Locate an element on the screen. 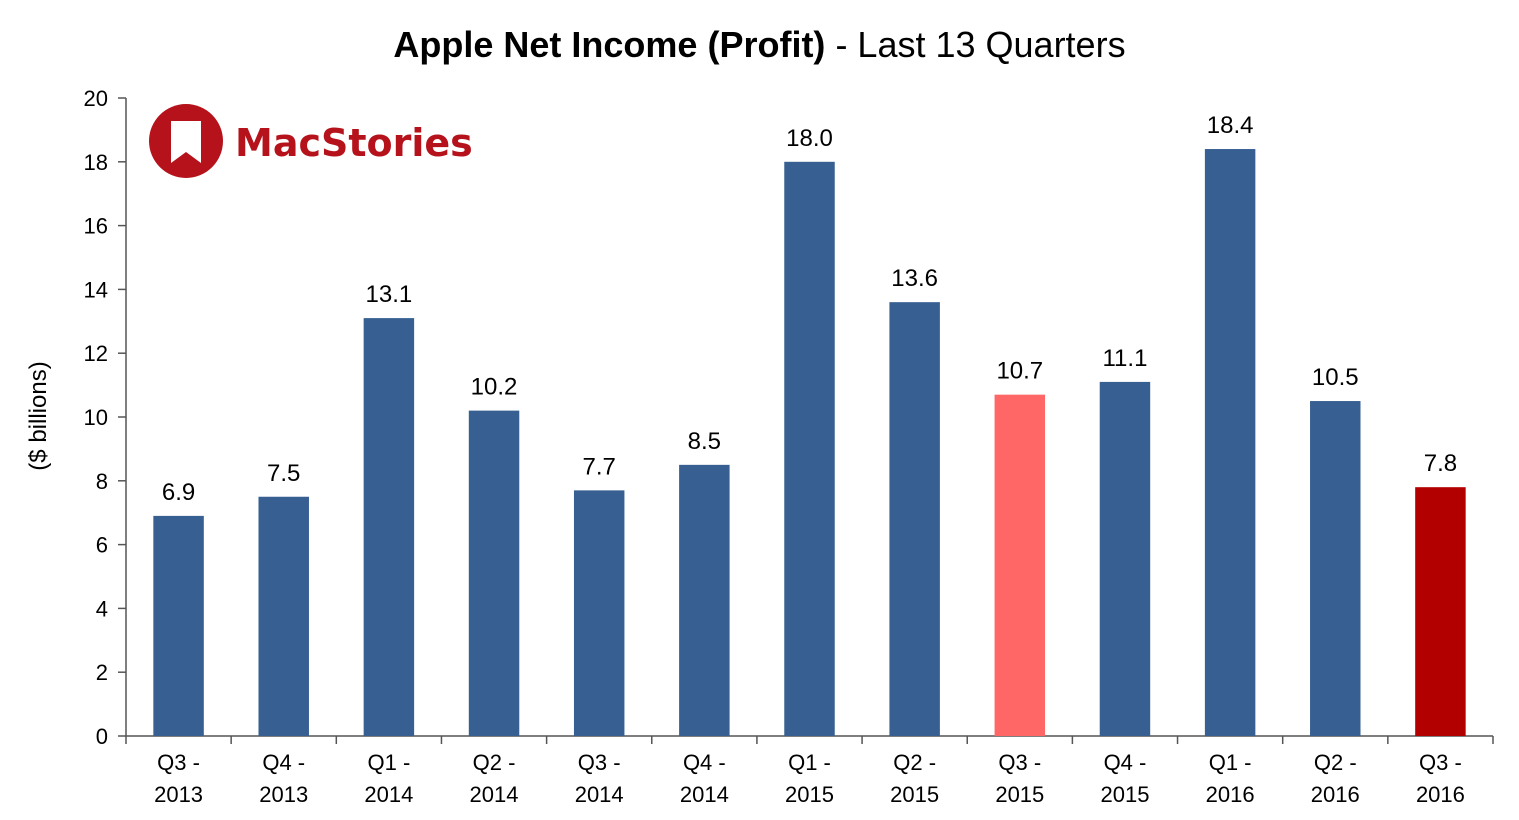  data-label: 7.5 is located at coordinates (283, 473).